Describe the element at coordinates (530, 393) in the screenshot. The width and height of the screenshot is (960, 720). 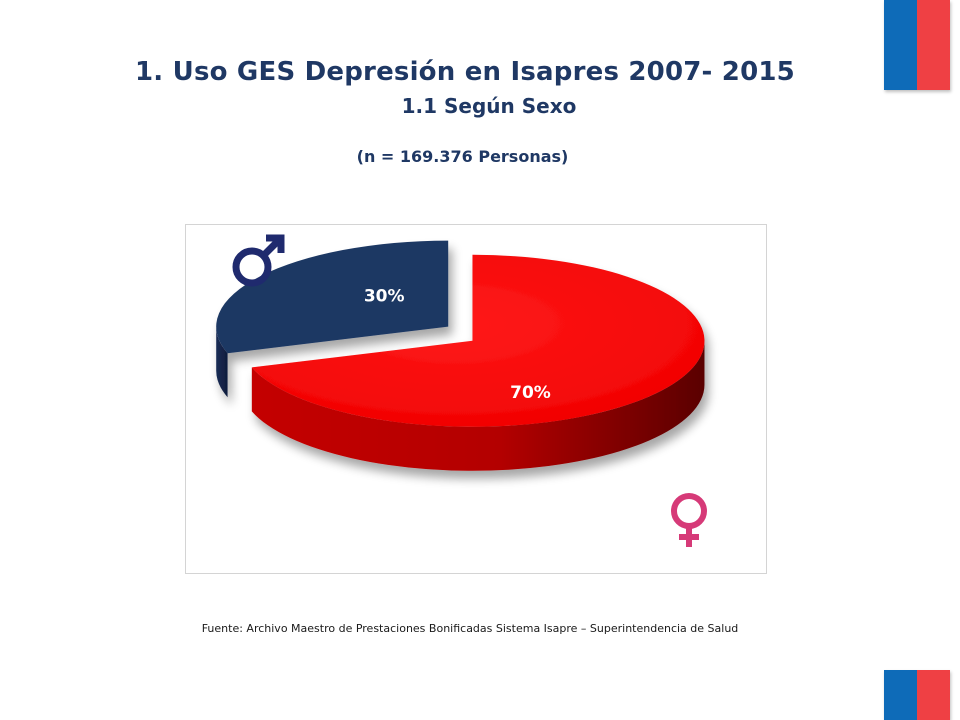
I see `data-label-mujeres: 70%` at that location.